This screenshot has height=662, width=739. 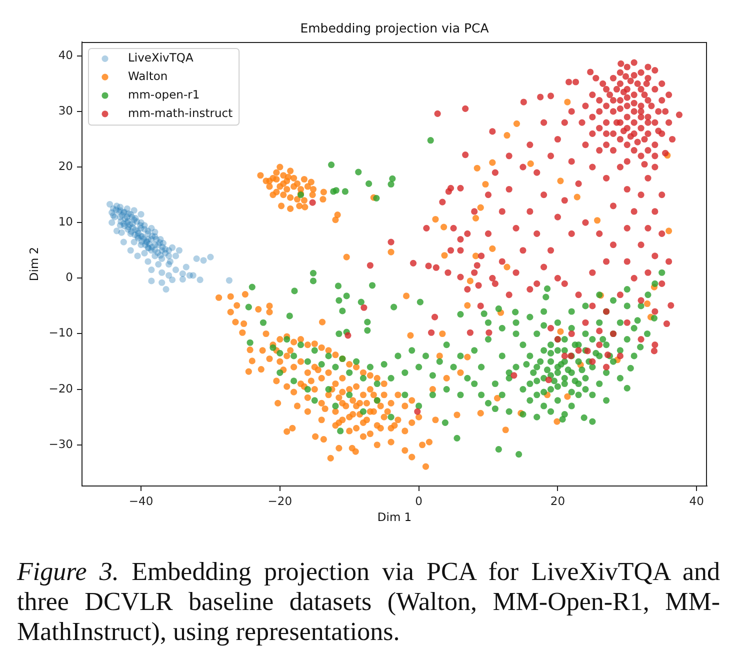 I want to click on x-tick-label: −40, so click(x=141, y=501).